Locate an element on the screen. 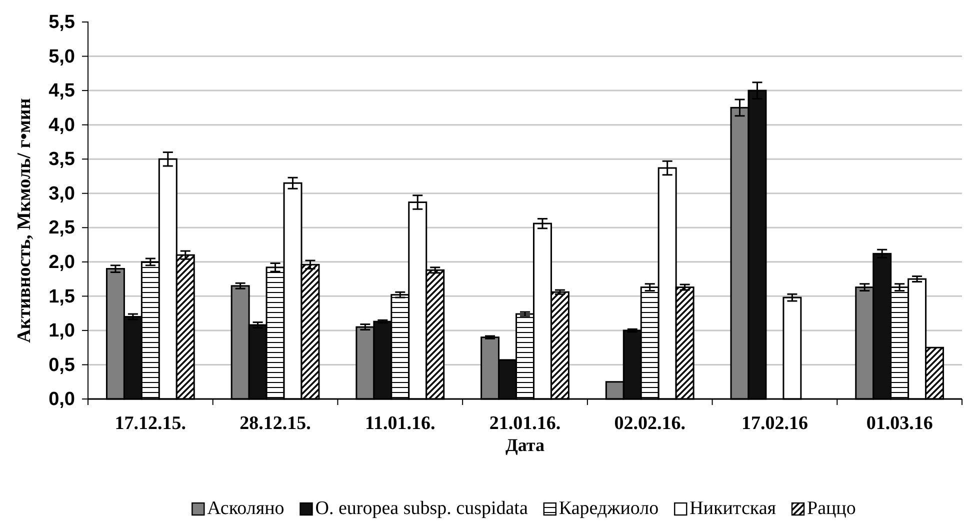  y-tick-label: 2,0 is located at coordinates (61, 262).